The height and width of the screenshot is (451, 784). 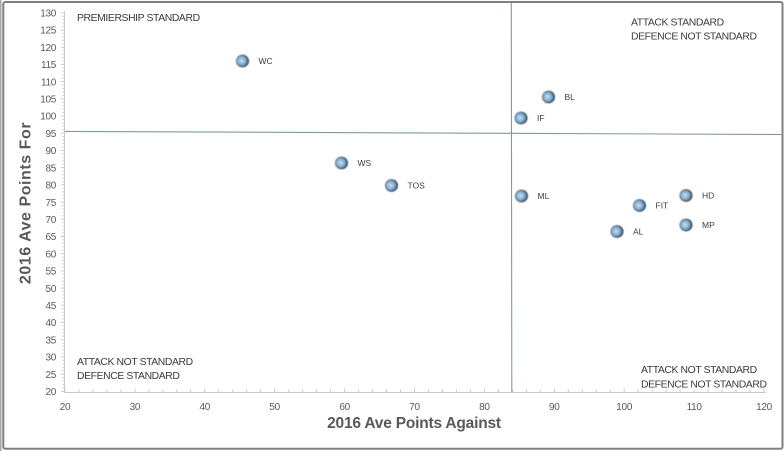 I want to click on svg-text: 85, so click(x=50, y=168).